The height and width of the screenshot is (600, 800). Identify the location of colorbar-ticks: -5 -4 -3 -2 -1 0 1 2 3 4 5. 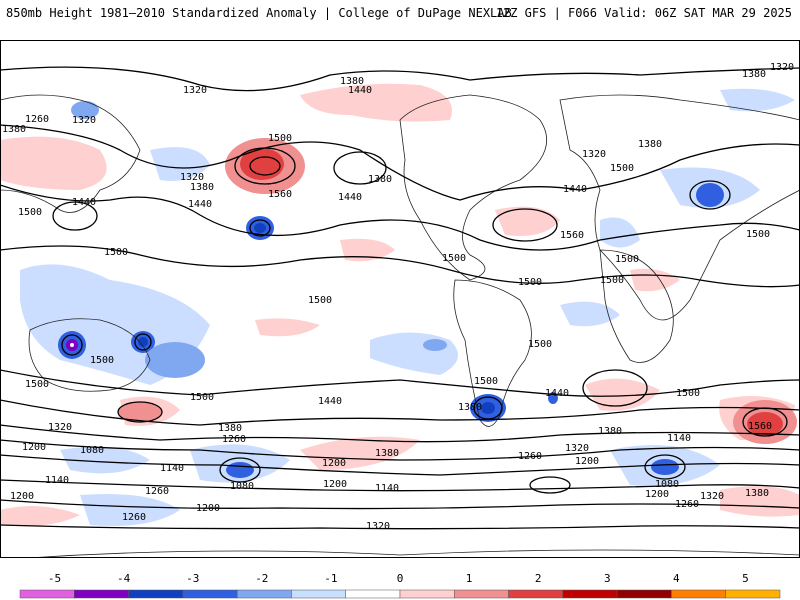
(398, 578).